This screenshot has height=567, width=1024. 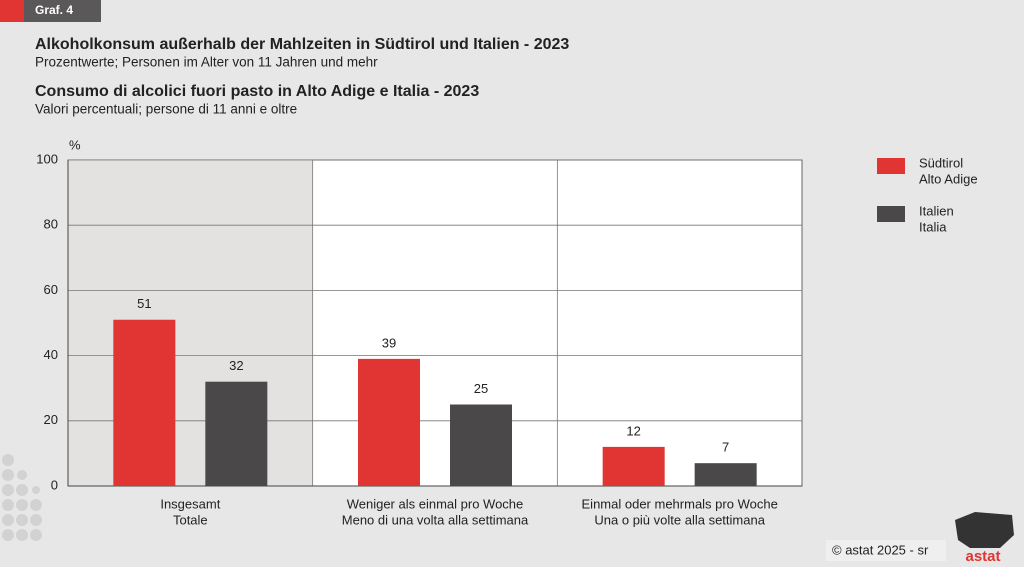 What do you see at coordinates (880, 549) in the screenshot?
I see `credit: © astat 2025 - sr` at bounding box center [880, 549].